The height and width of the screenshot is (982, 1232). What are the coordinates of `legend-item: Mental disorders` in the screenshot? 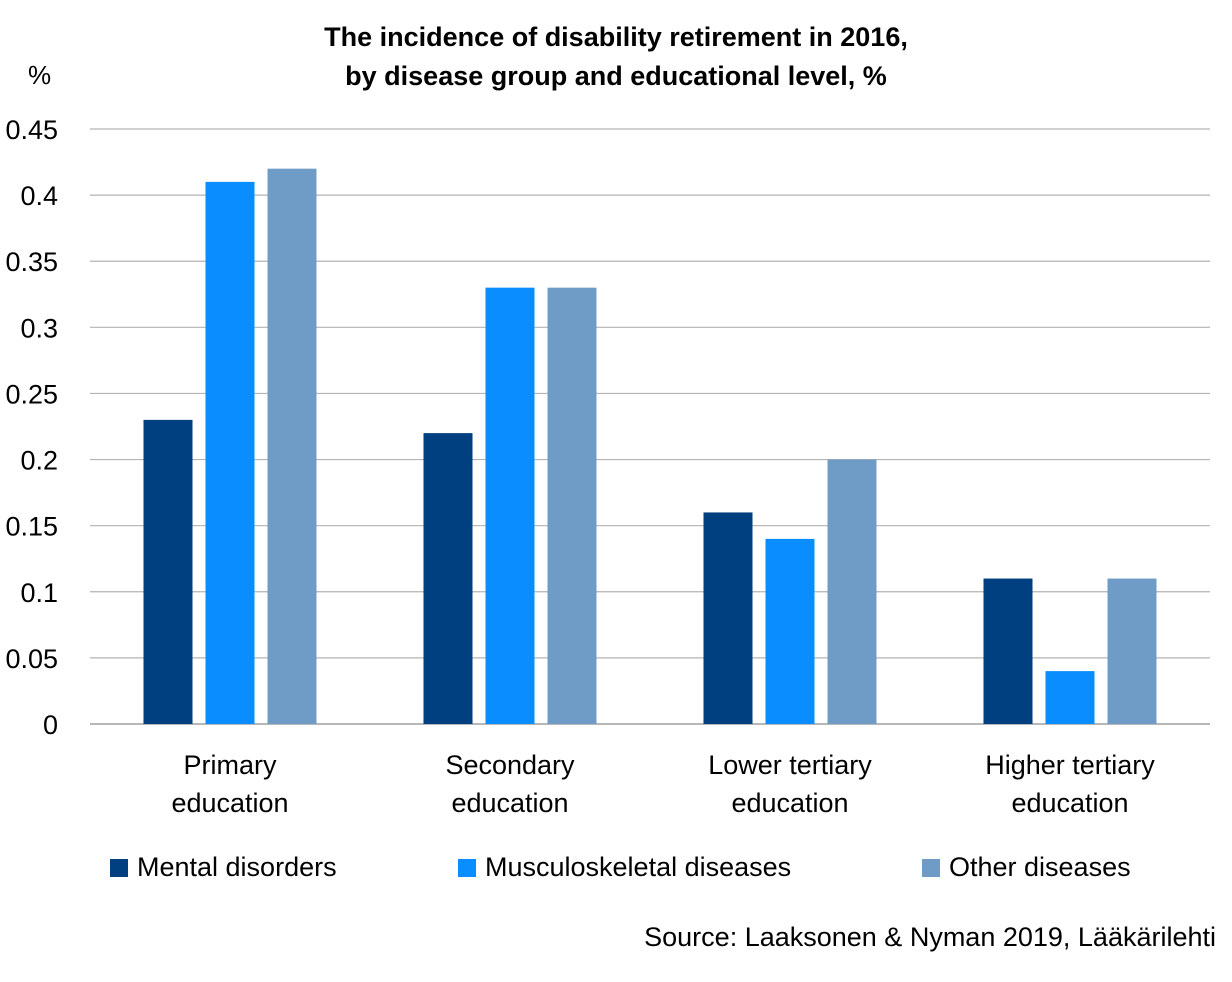 It's located at (223, 867).